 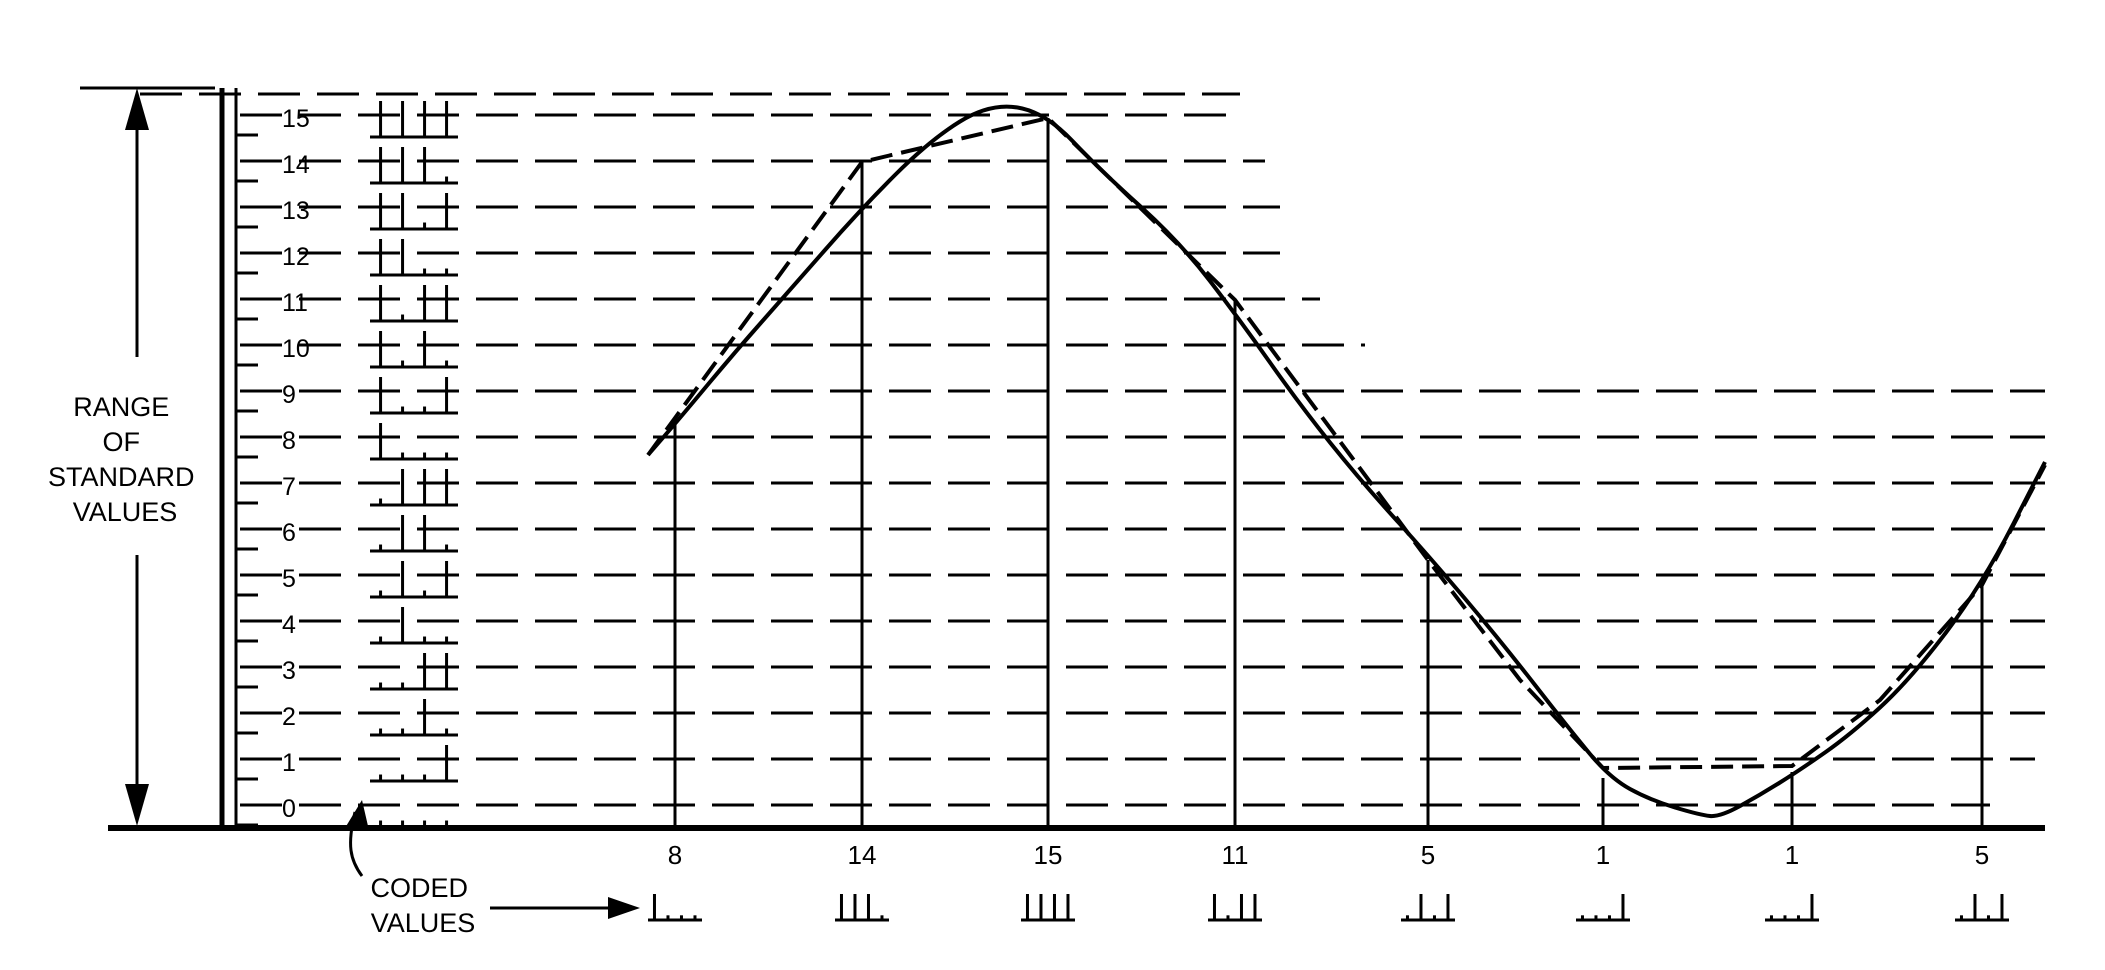 I want to click on scale-level-label: 9, so click(x=289, y=395).